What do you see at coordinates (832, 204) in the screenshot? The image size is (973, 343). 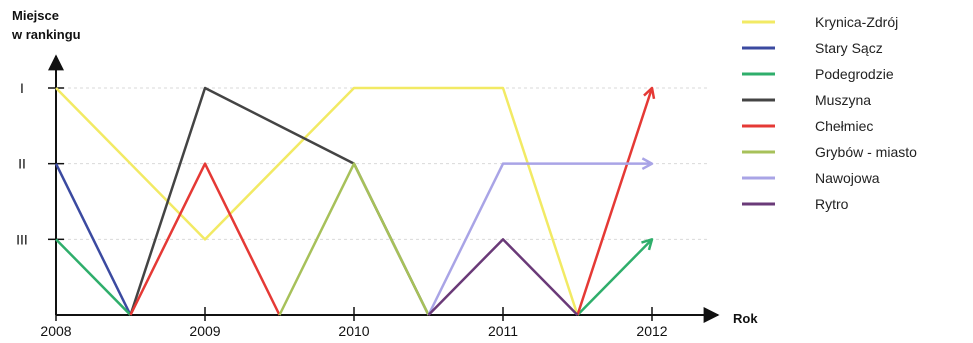 I see `legend-label: Rytro` at bounding box center [832, 204].